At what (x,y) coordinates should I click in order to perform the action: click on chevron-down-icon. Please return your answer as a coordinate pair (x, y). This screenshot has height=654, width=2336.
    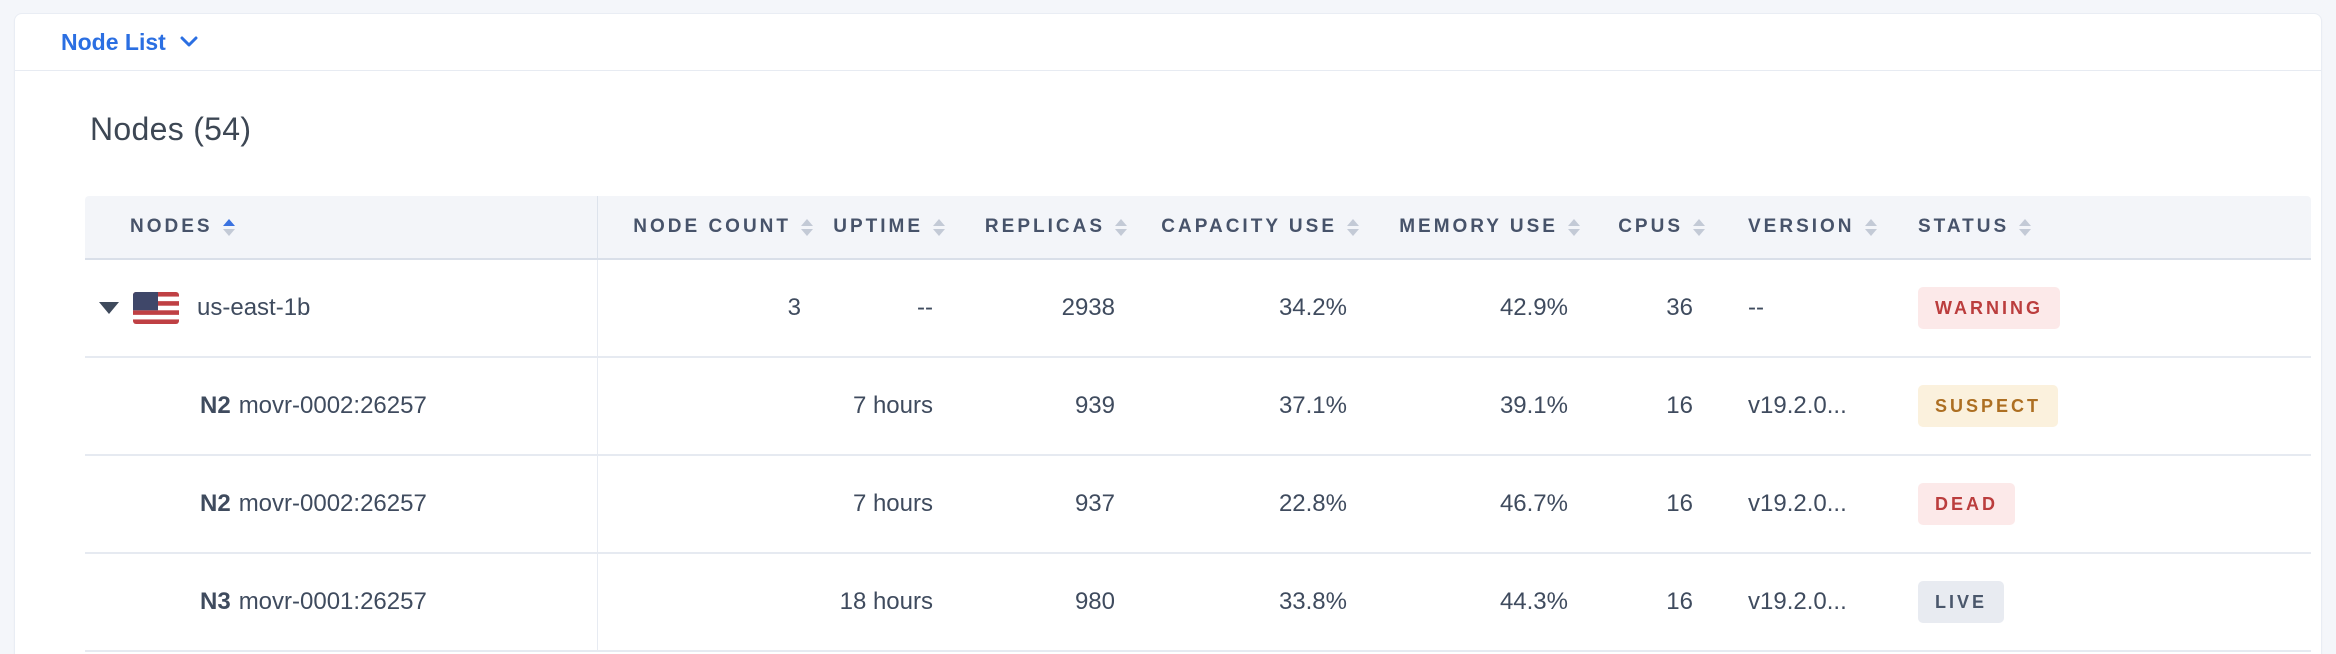
    Looking at the image, I should click on (189, 41).